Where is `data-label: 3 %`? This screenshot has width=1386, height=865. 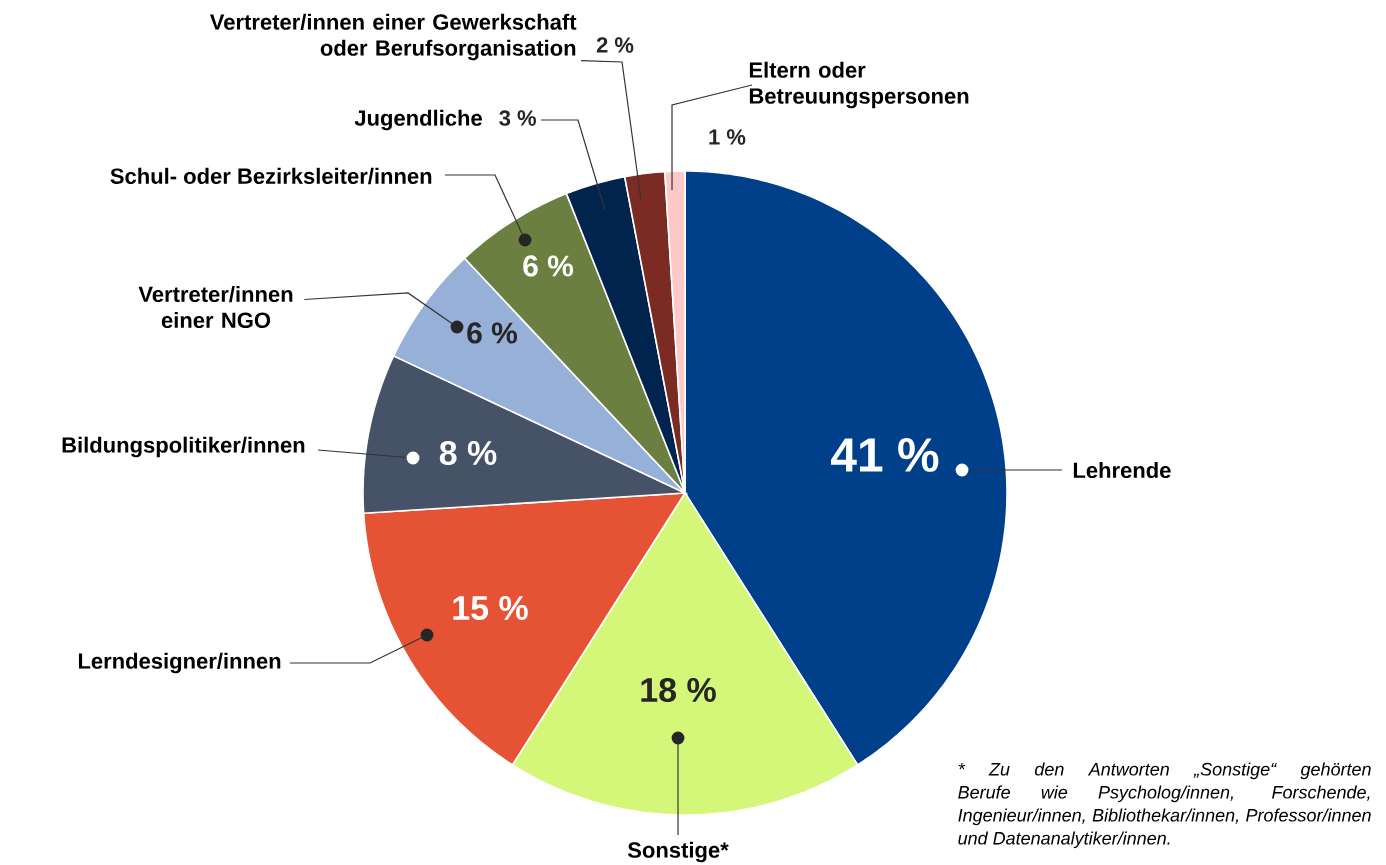 data-label: 3 % is located at coordinates (517, 118).